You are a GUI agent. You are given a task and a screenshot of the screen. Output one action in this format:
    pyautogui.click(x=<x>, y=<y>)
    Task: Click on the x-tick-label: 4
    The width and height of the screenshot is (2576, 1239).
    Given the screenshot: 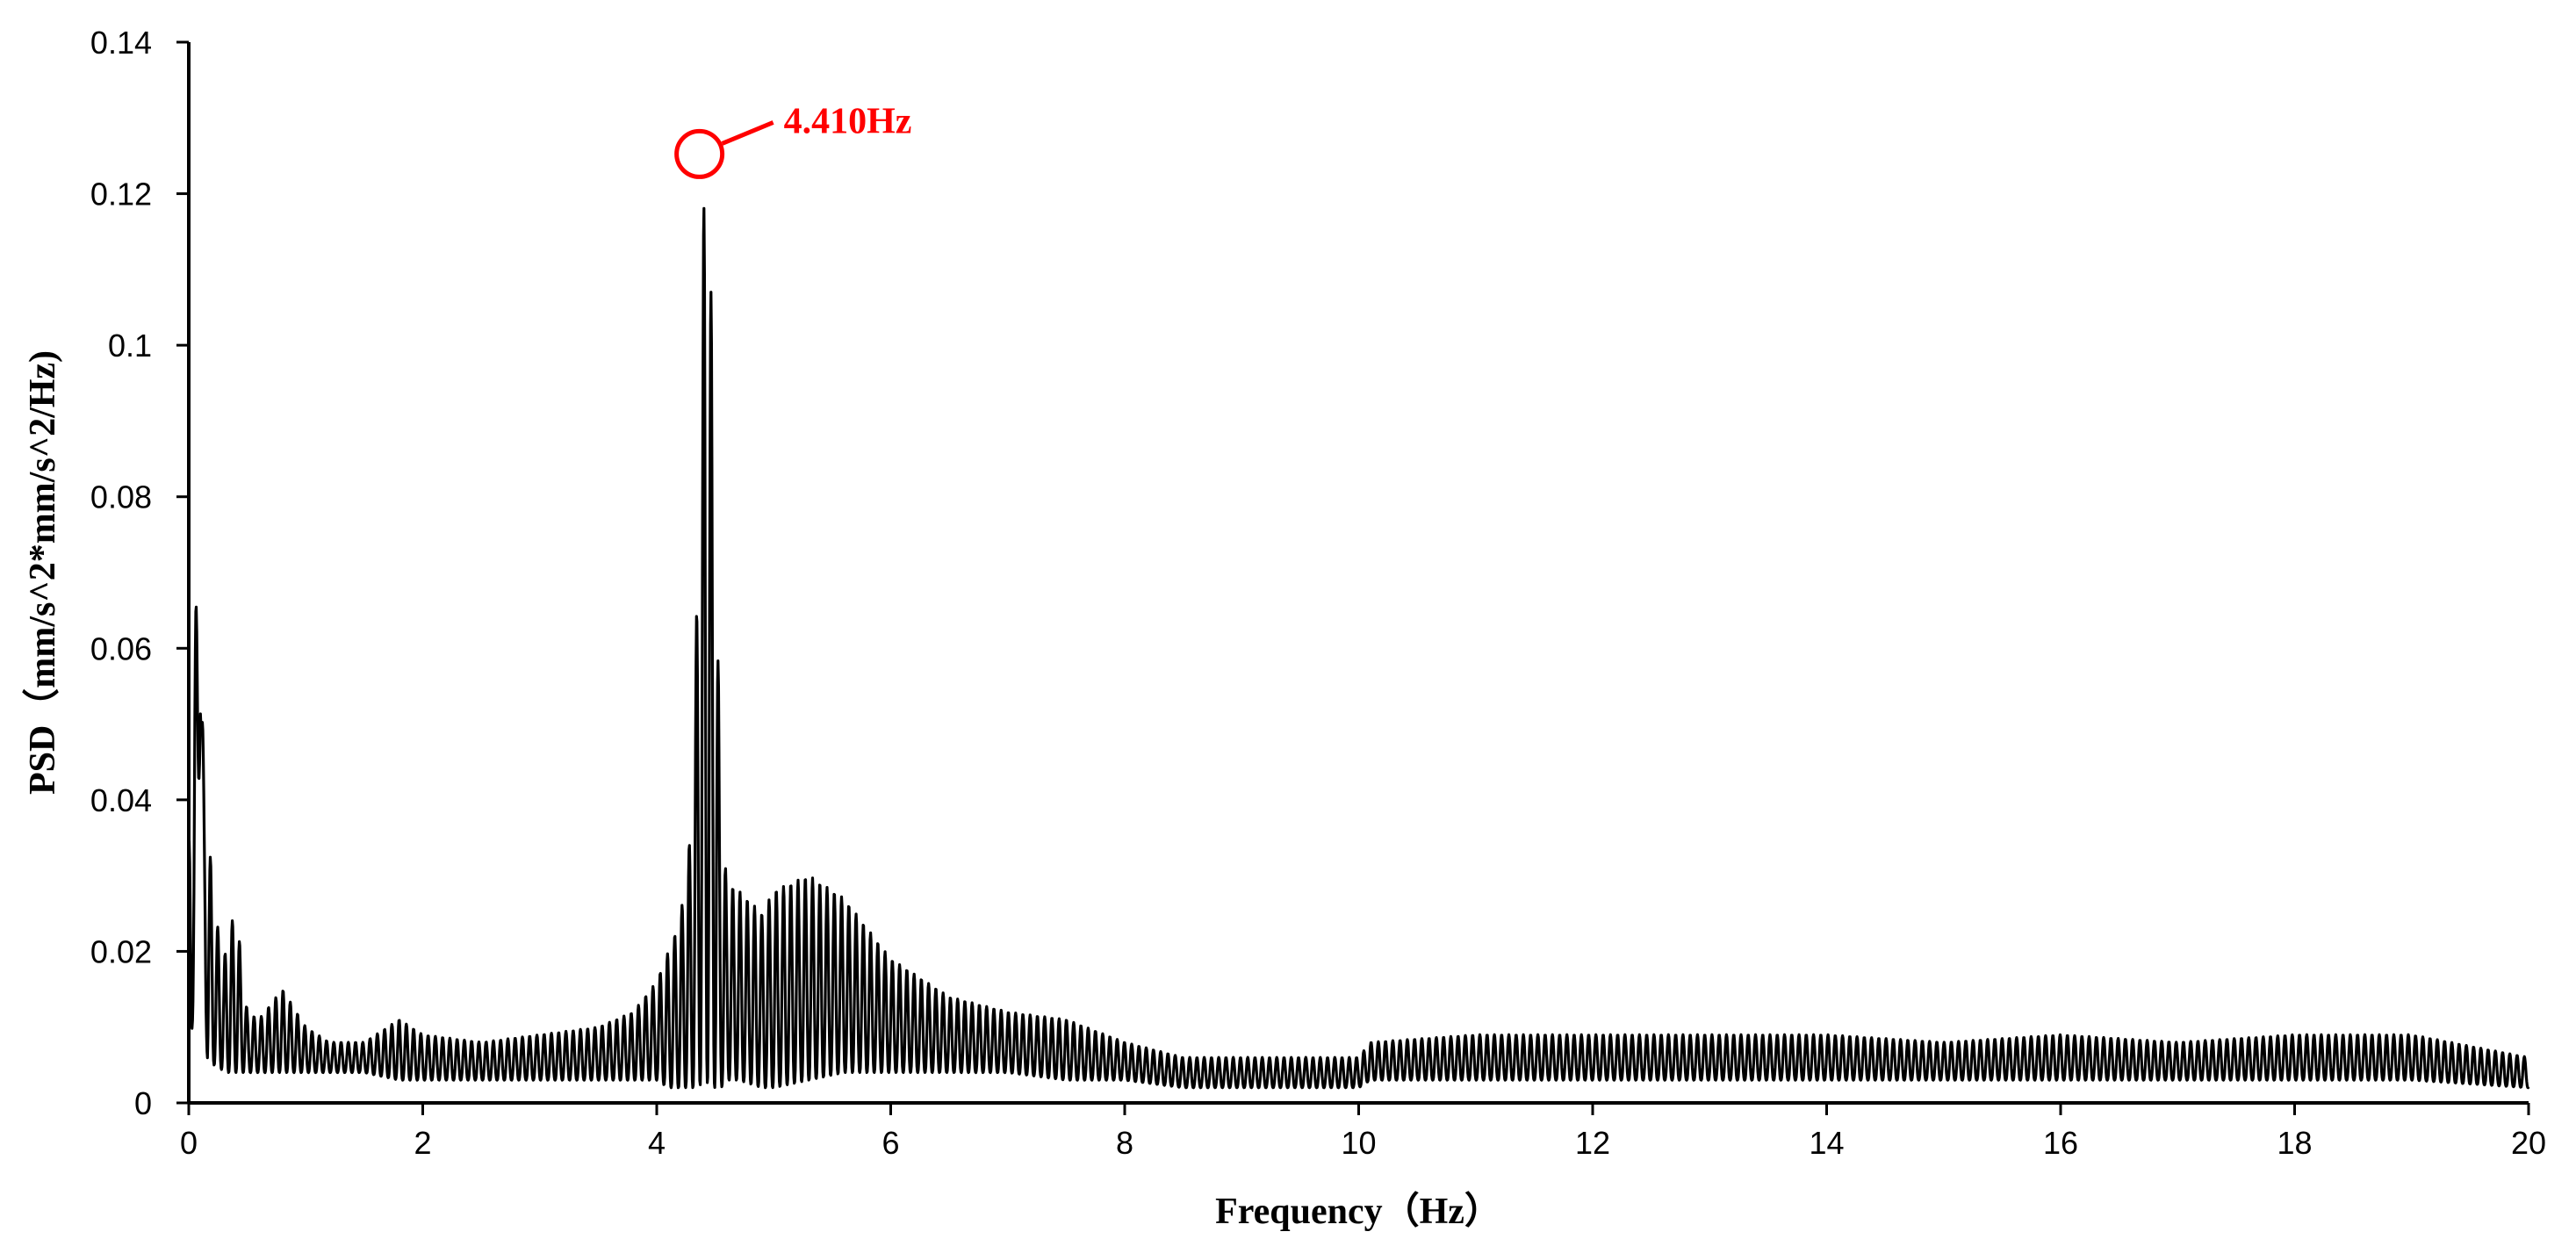 What is the action you would take?
    pyautogui.click(x=657, y=1143)
    